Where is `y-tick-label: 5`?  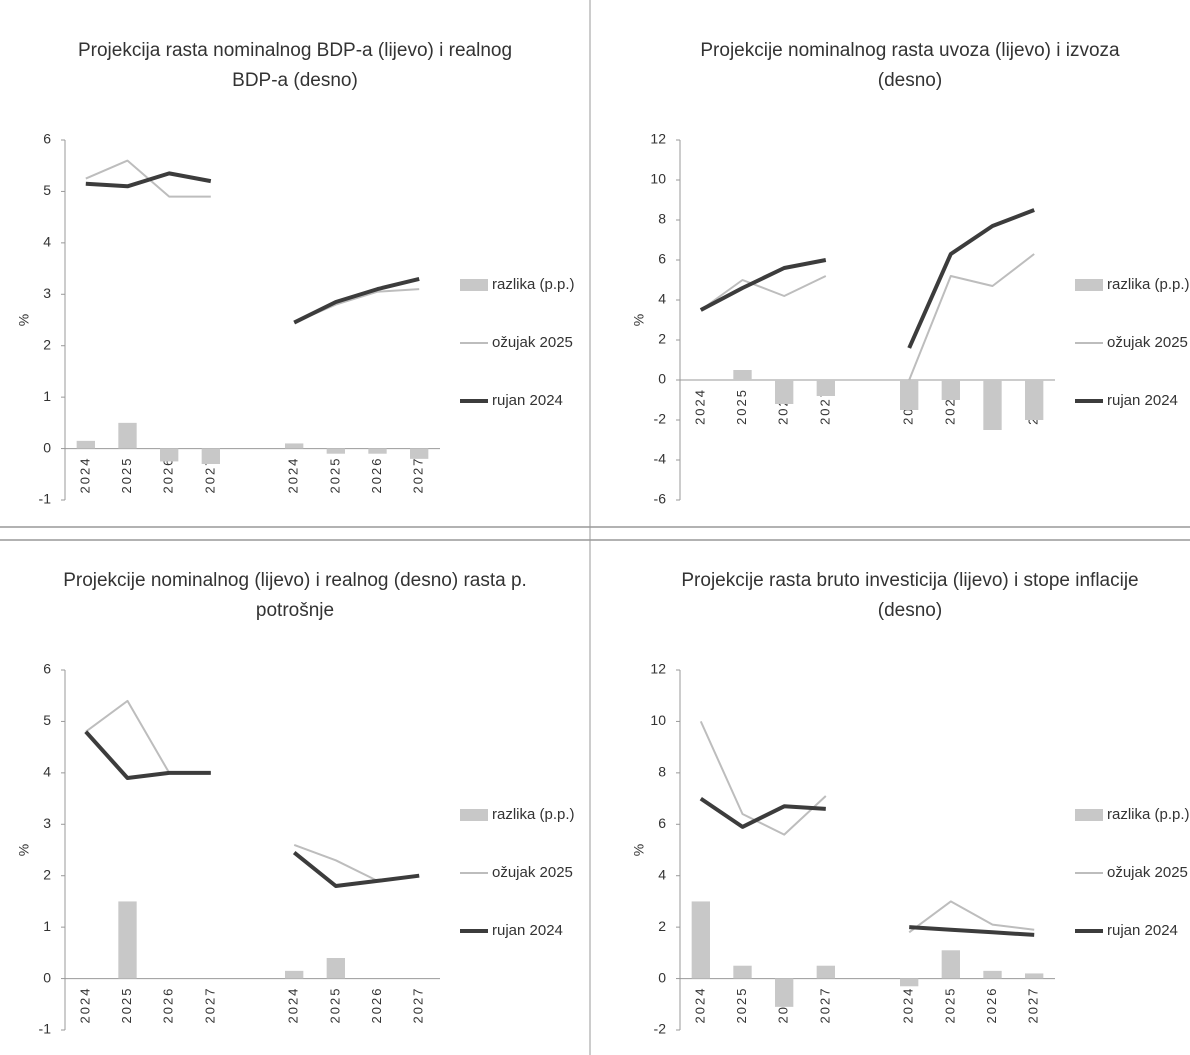 y-tick-label: 5 is located at coordinates (47, 190).